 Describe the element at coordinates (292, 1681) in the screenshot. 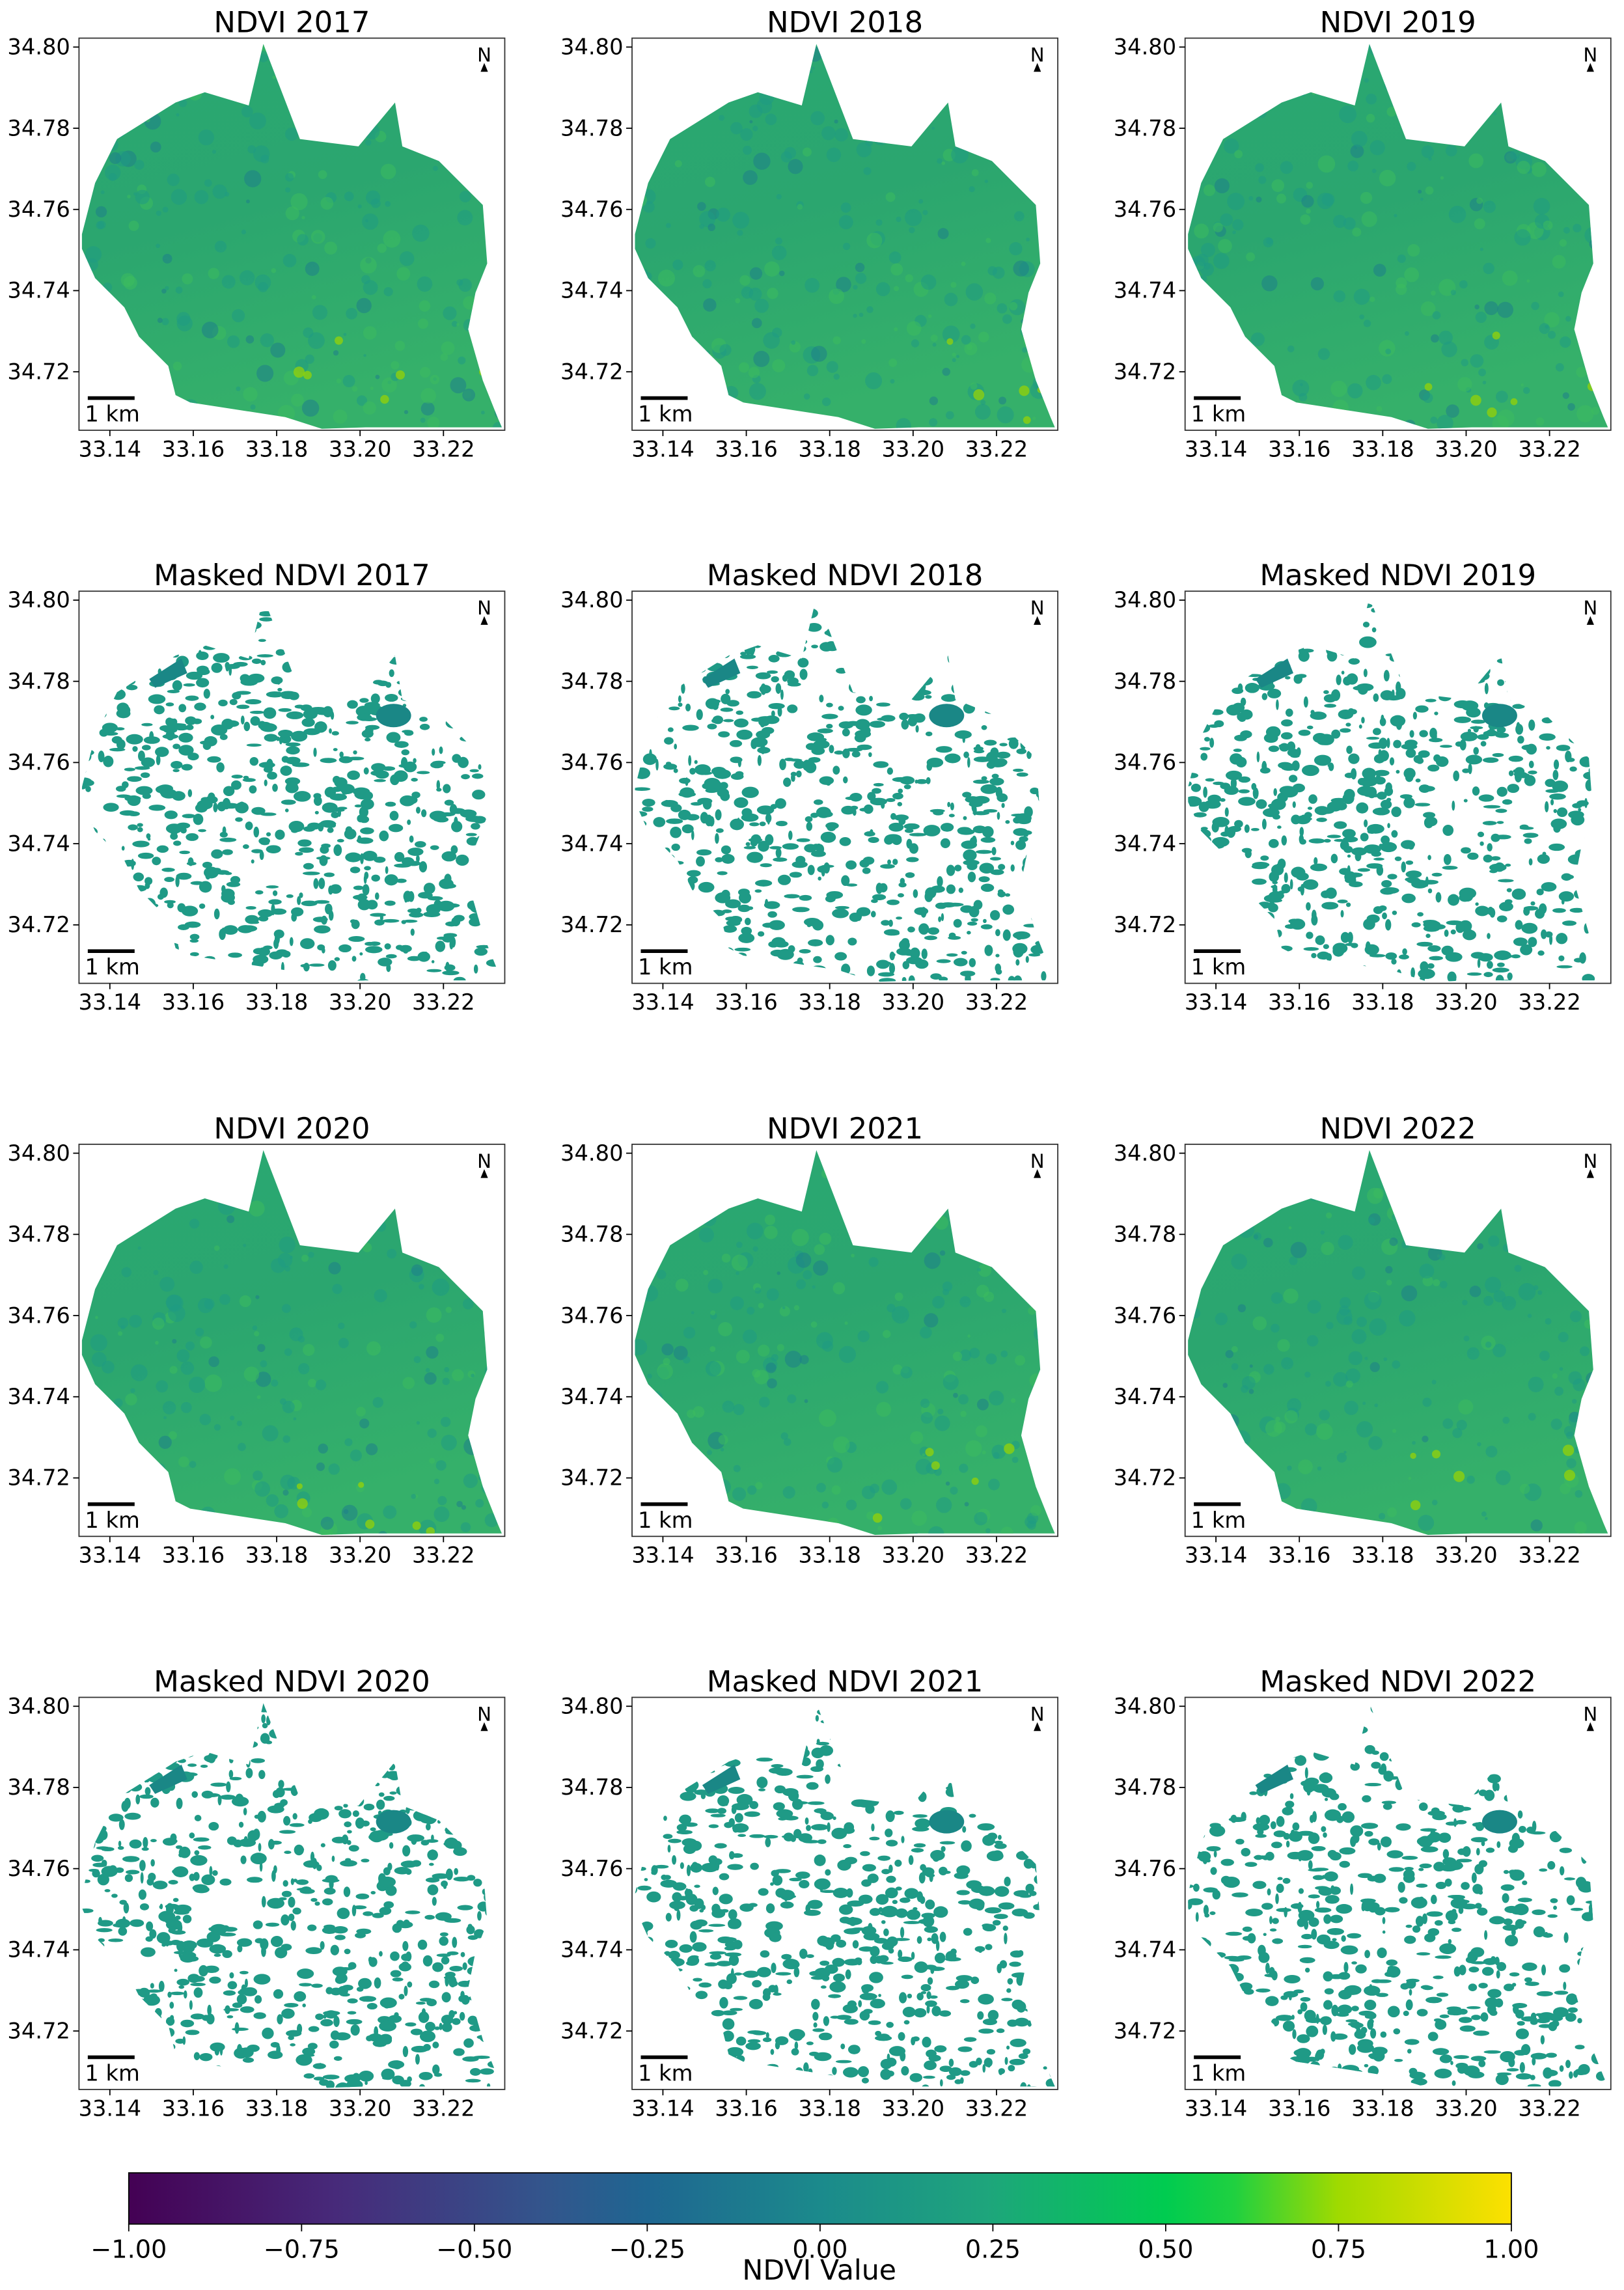

I see `panel-title: Masked NDVI 2020` at that location.